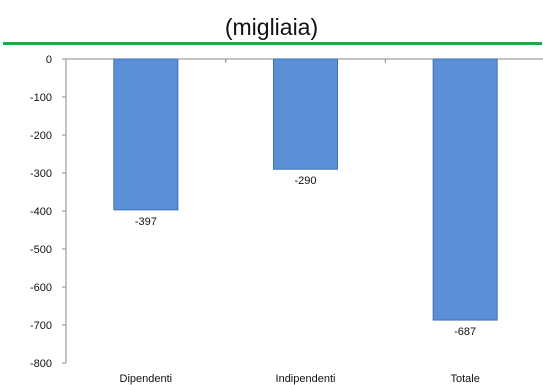 The height and width of the screenshot is (385, 543). What do you see at coordinates (146, 134) in the screenshot?
I see `bar-dipendenti` at bounding box center [146, 134].